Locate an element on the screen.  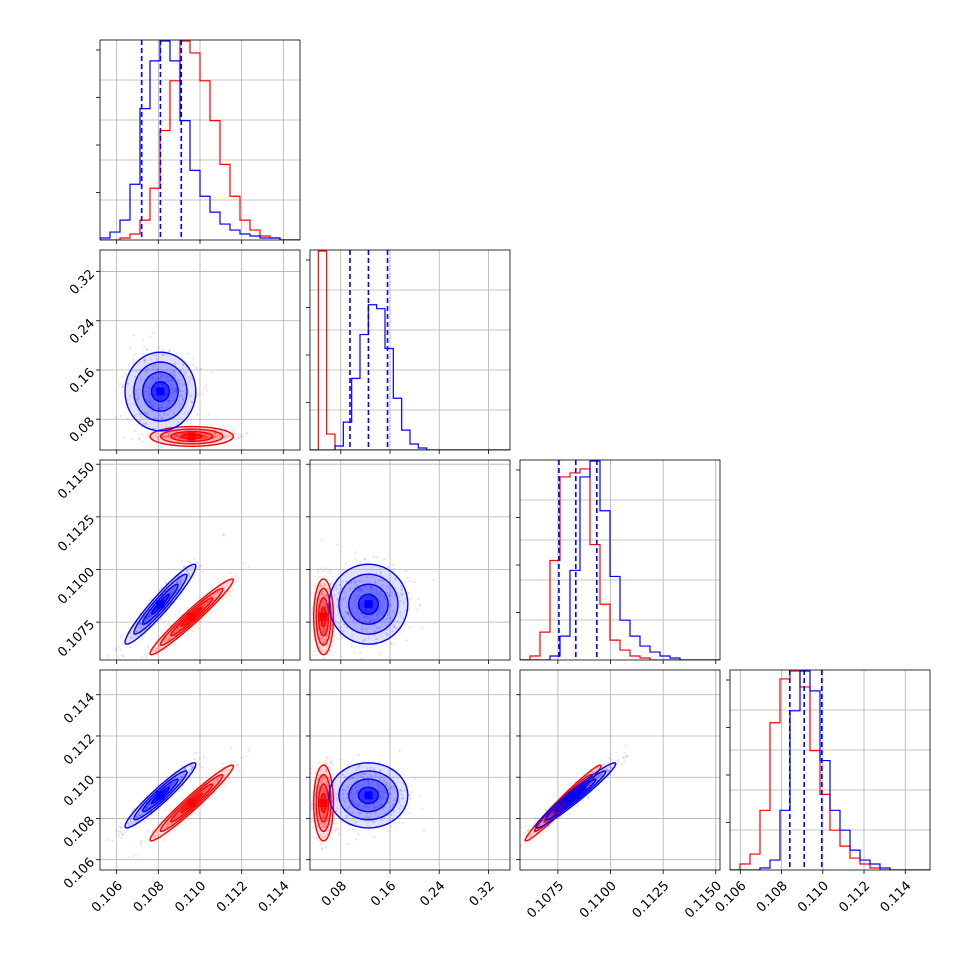
y-tick-label: 0.108 is located at coordinates (79, 832).